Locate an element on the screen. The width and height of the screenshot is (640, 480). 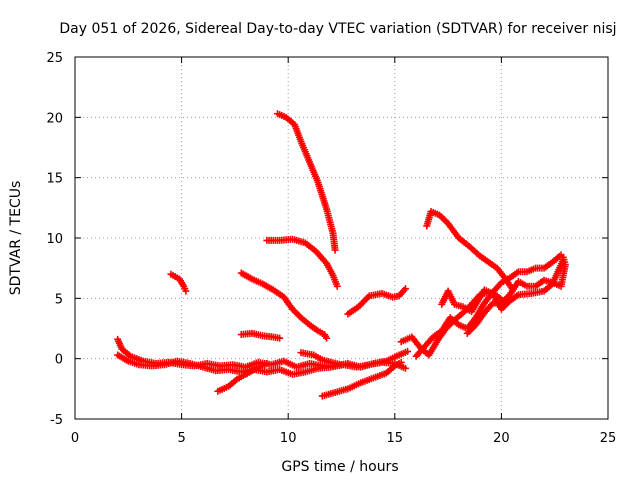
y-tick-label: -5 is located at coordinates (56, 420).